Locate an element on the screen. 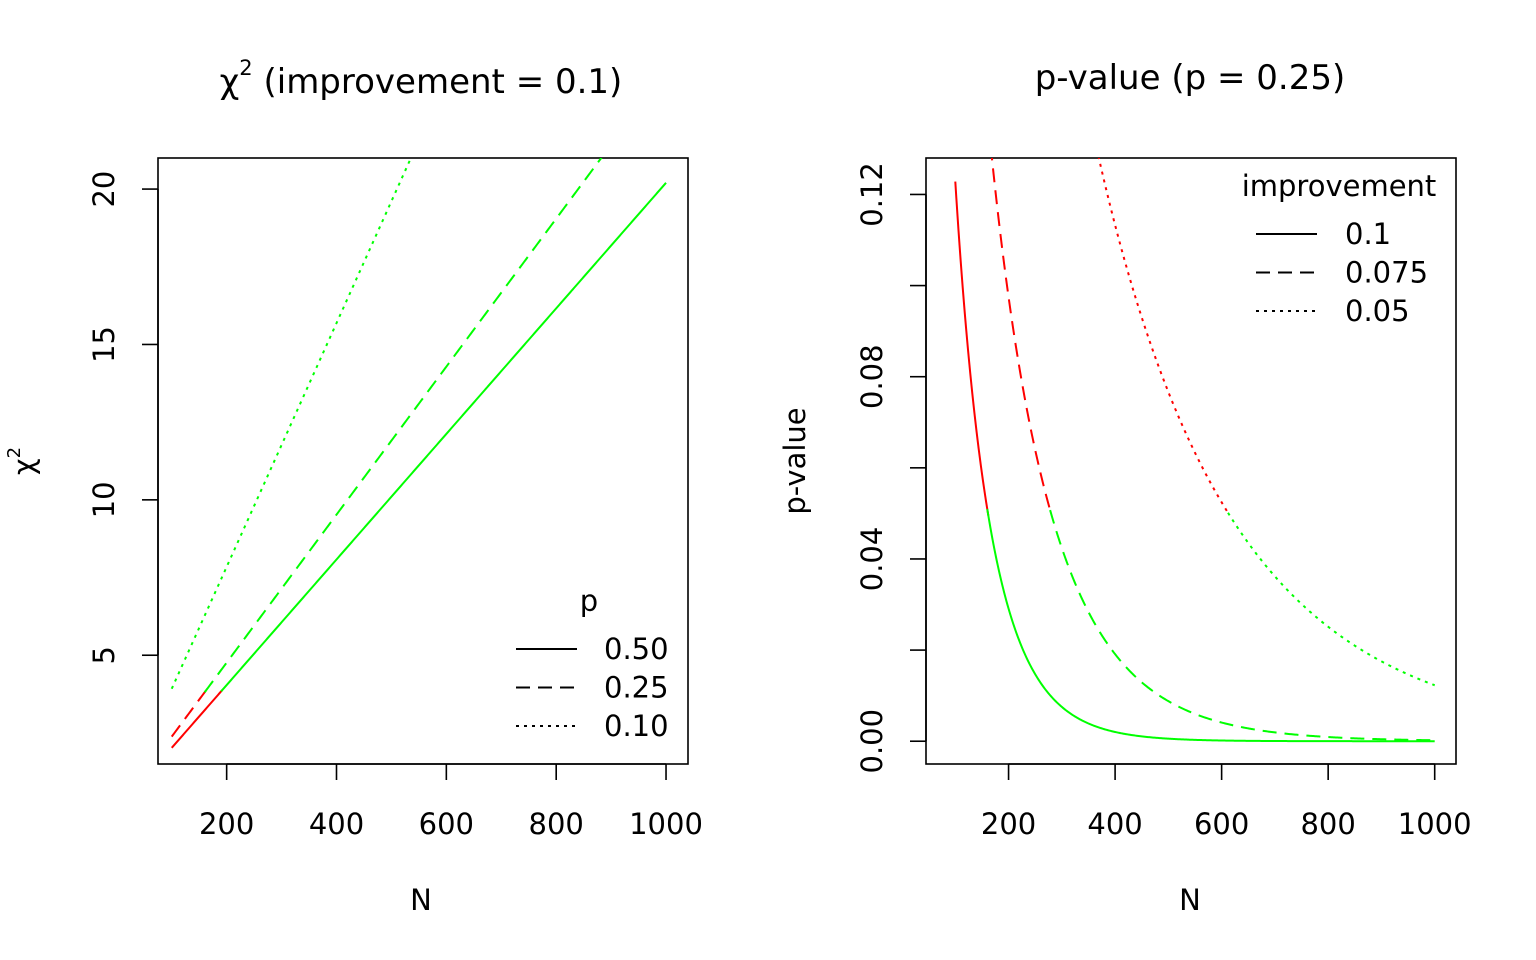  legend-label: 0.05 is located at coordinates (1377, 311).